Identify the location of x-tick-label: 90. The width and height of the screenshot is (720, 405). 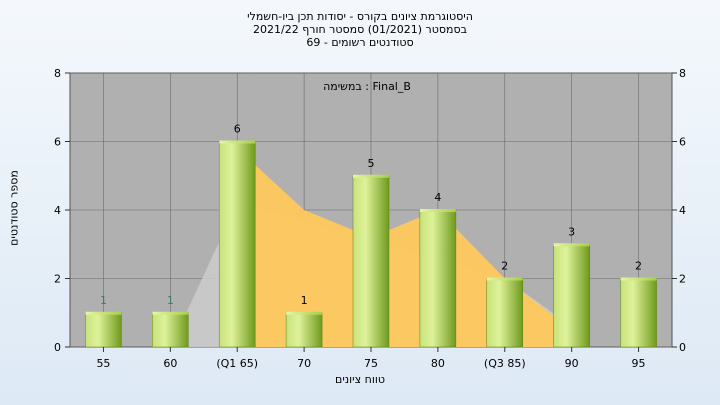
(572, 363).